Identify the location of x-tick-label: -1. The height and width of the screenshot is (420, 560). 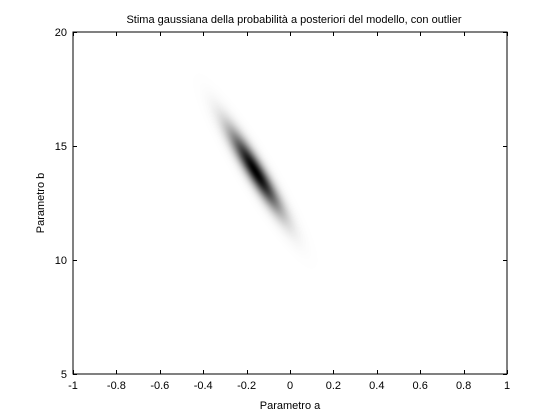
(73, 386).